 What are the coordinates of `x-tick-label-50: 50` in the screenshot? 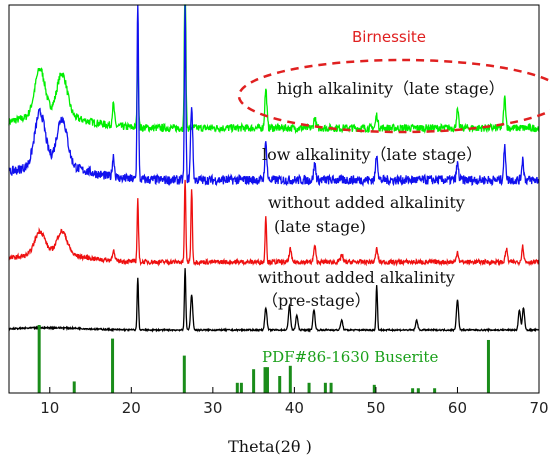 It's located at (375, 408).